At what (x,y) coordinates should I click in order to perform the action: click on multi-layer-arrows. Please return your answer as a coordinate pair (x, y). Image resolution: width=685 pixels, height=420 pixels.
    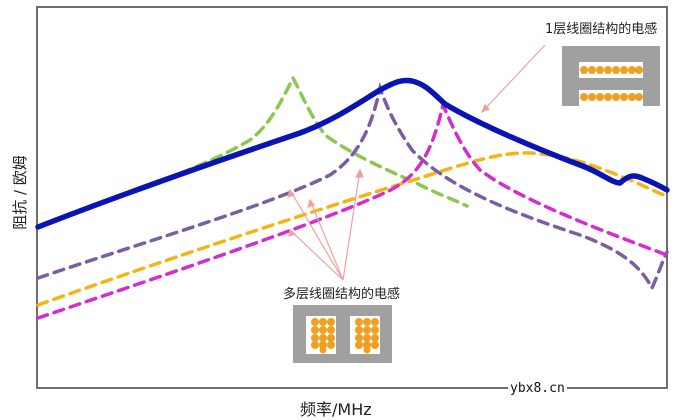
    Looking at the image, I should click on (325, 224).